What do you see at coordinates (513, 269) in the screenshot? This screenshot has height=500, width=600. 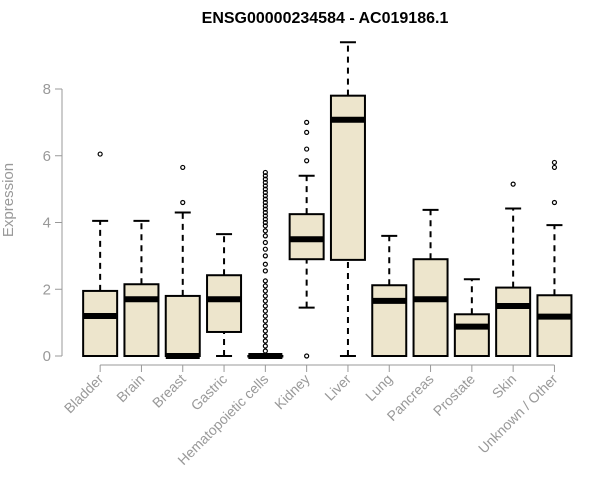 I see `box-skin` at bounding box center [513, 269].